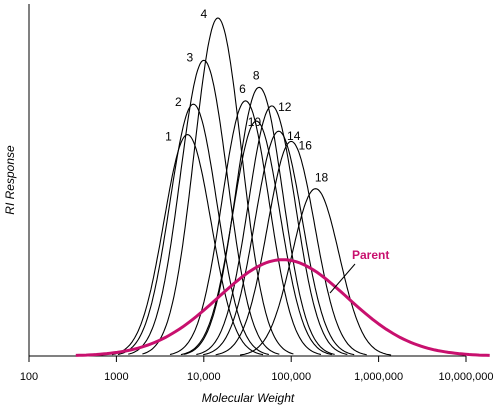 The width and height of the screenshot is (500, 408). What do you see at coordinates (10, 180) in the screenshot?
I see `y-axis-title: RI Response` at bounding box center [10, 180].